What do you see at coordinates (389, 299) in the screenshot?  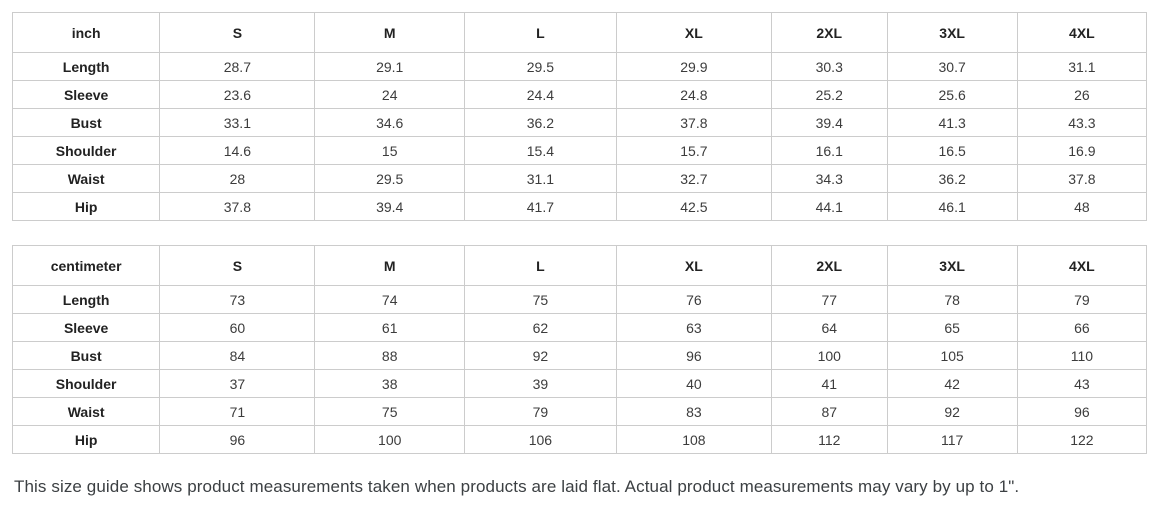 I see `measurement-value-cell: 74` at bounding box center [389, 299].